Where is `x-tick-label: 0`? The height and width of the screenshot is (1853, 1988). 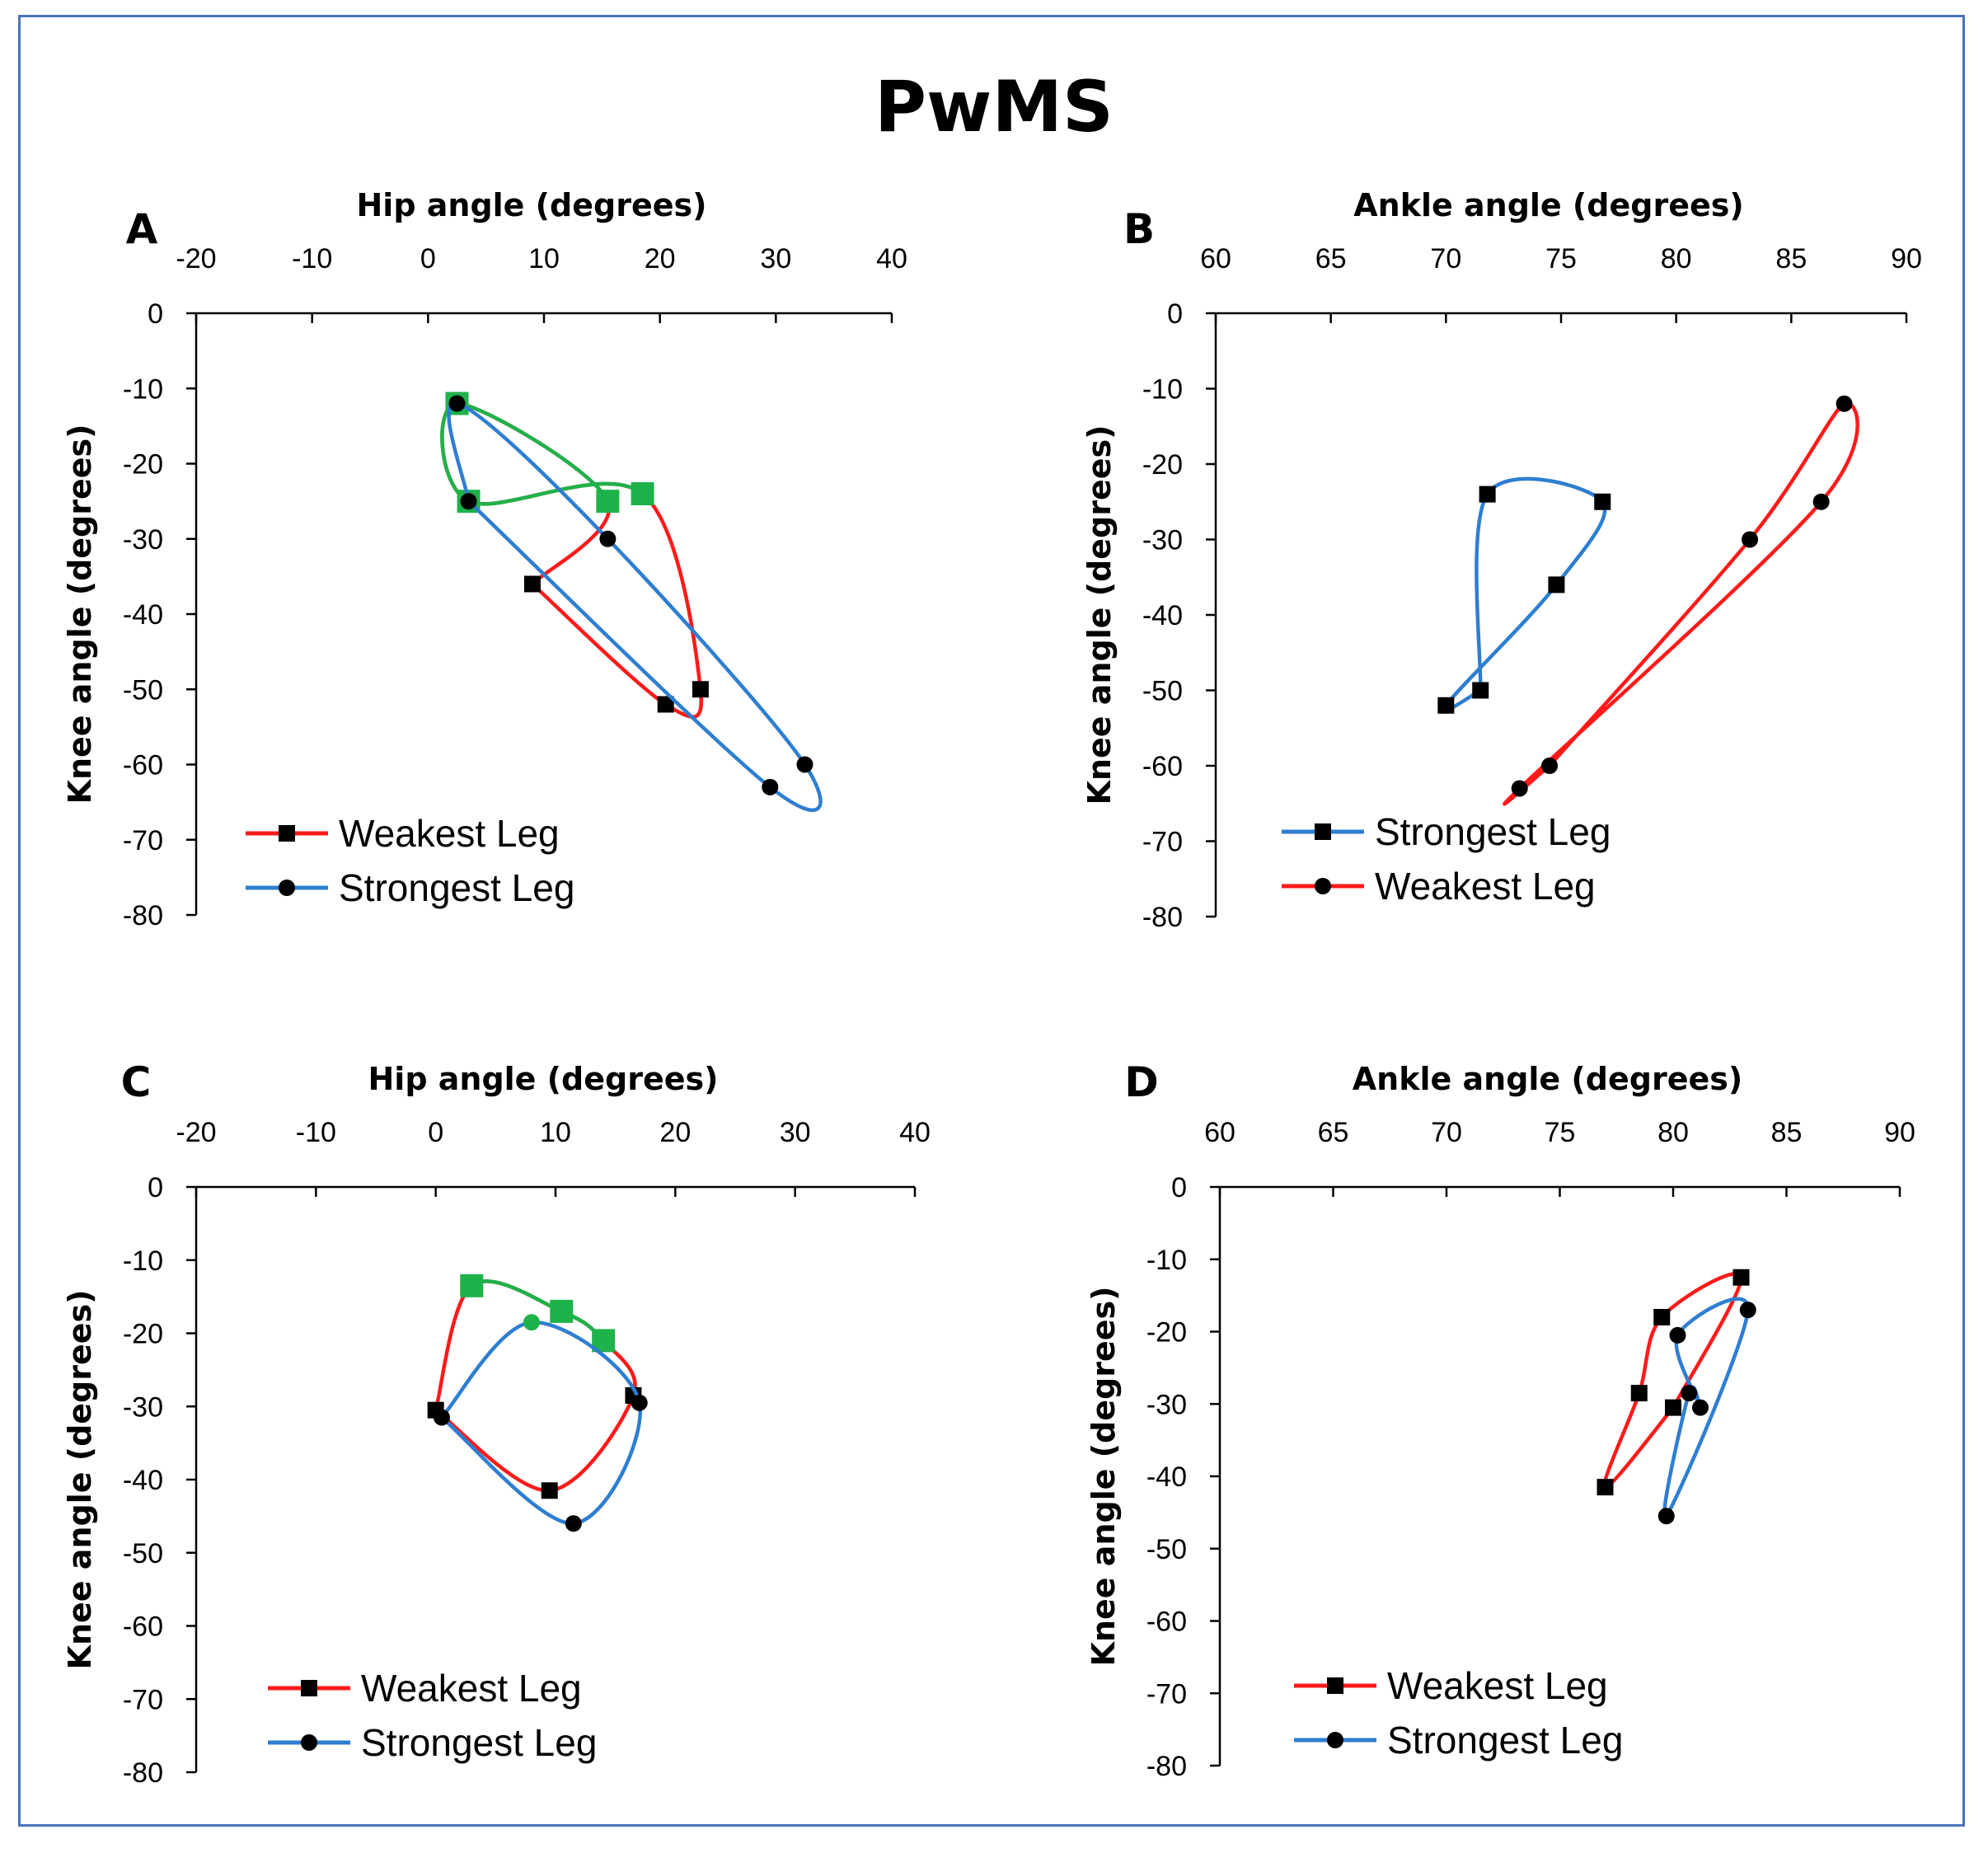
x-tick-label: 0 is located at coordinates (428, 259).